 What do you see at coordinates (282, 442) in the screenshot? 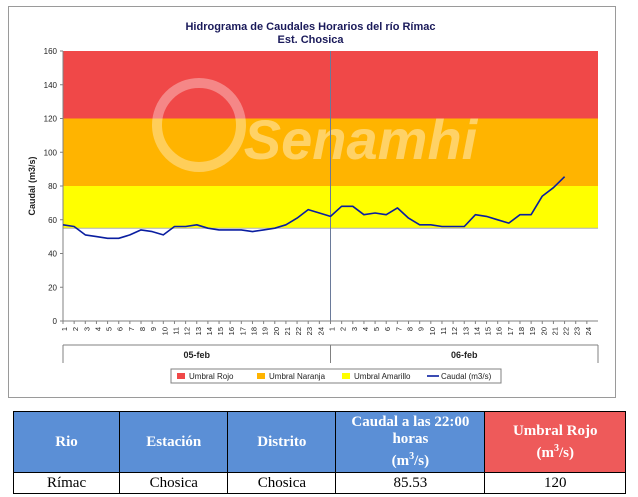
I see `header-distrito: Distrito` at bounding box center [282, 442].